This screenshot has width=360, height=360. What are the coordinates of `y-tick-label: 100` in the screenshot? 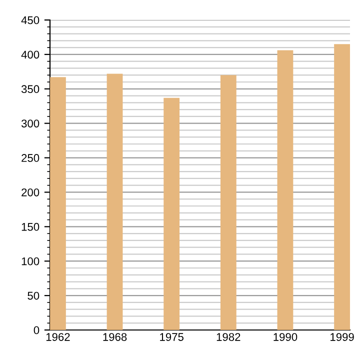 It's located at (31, 261).